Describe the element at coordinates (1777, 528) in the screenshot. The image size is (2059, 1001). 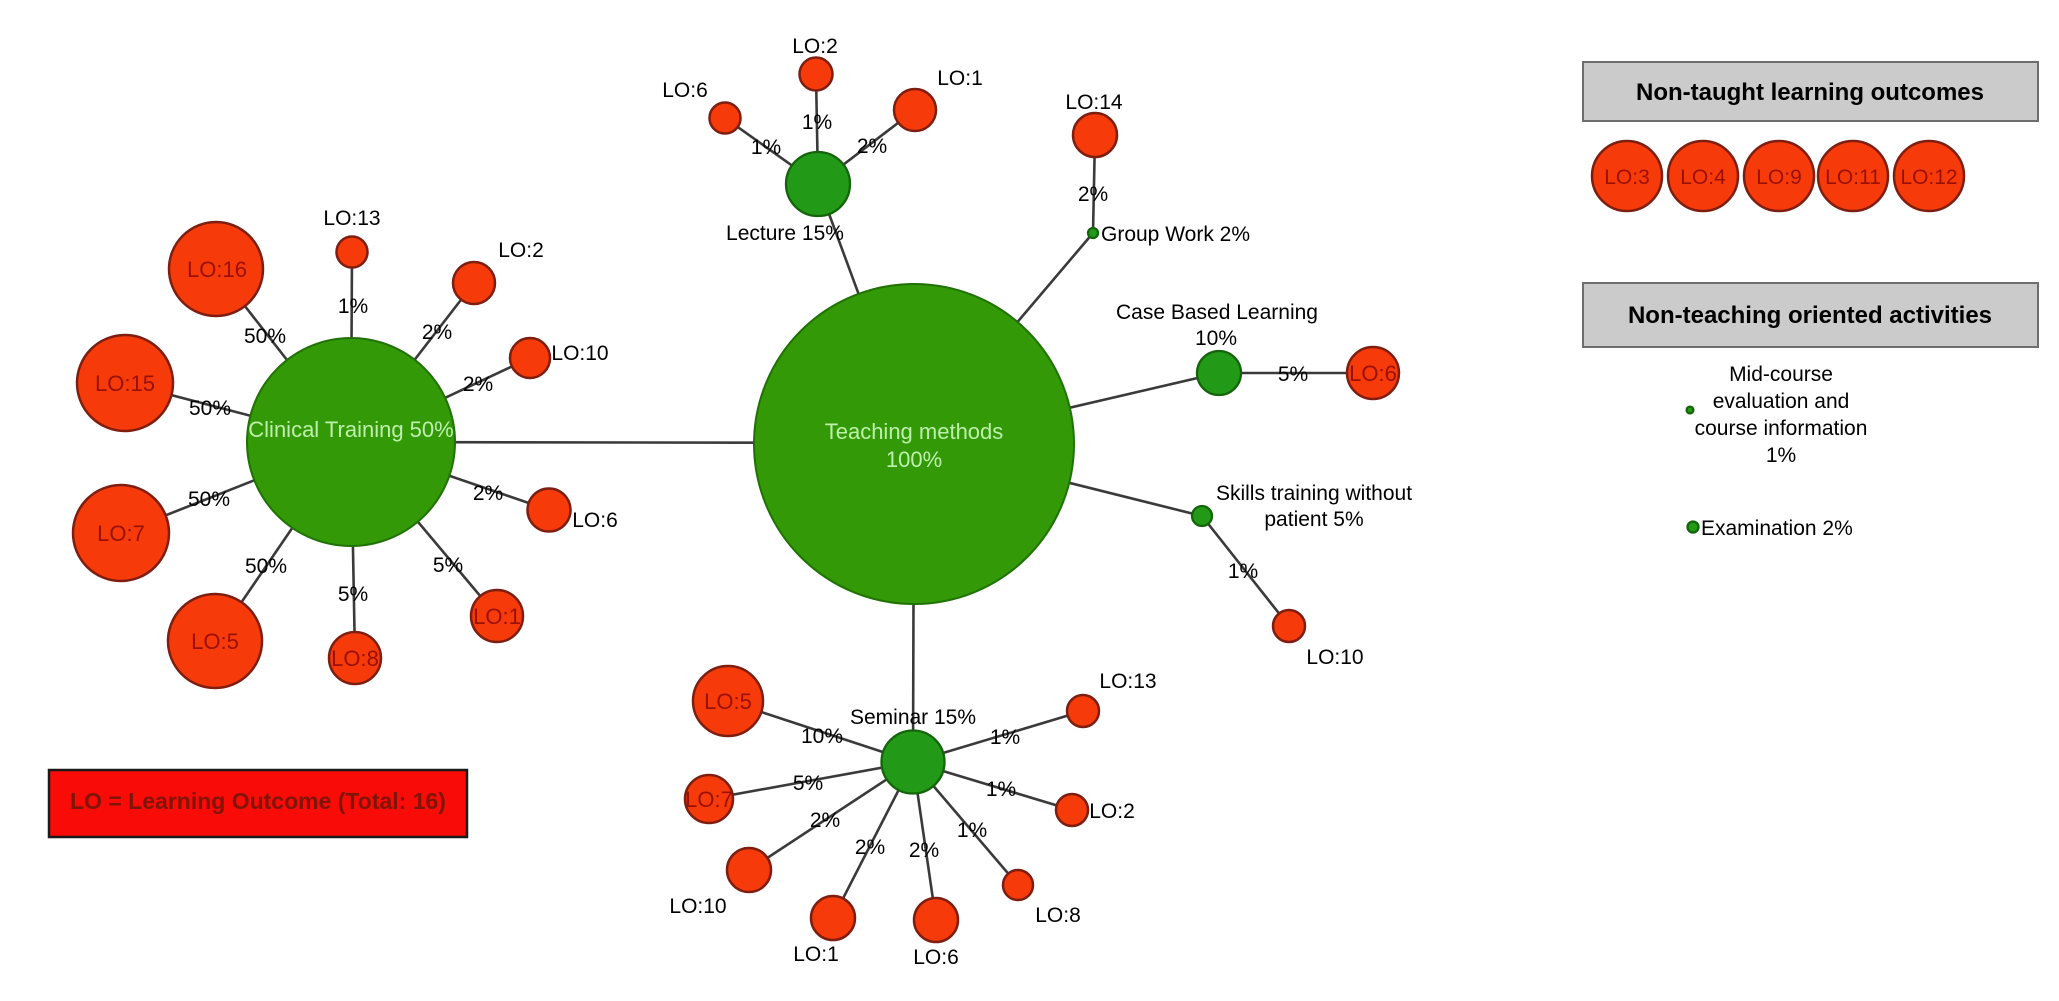
I see `svg-text: Examination 2%` at that location.